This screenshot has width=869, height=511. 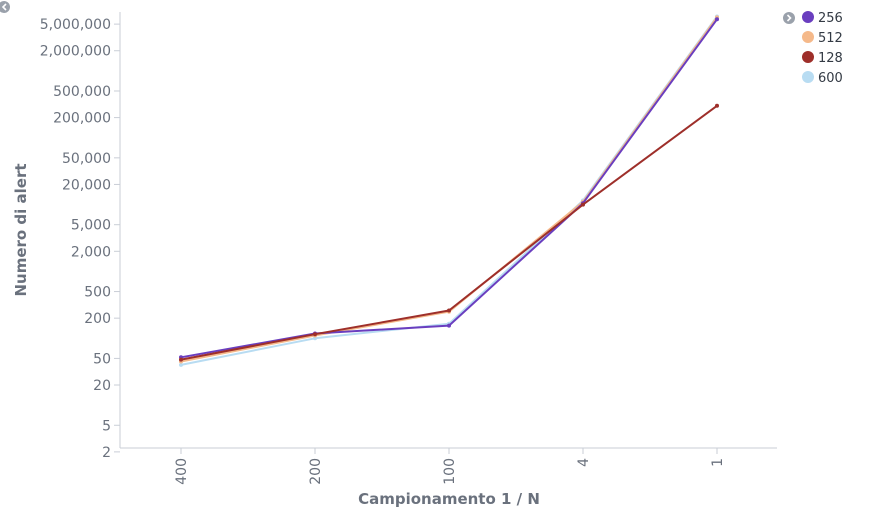 What do you see at coordinates (82, 92) in the screenshot?
I see `y-tick-label: 500,000` at bounding box center [82, 92].